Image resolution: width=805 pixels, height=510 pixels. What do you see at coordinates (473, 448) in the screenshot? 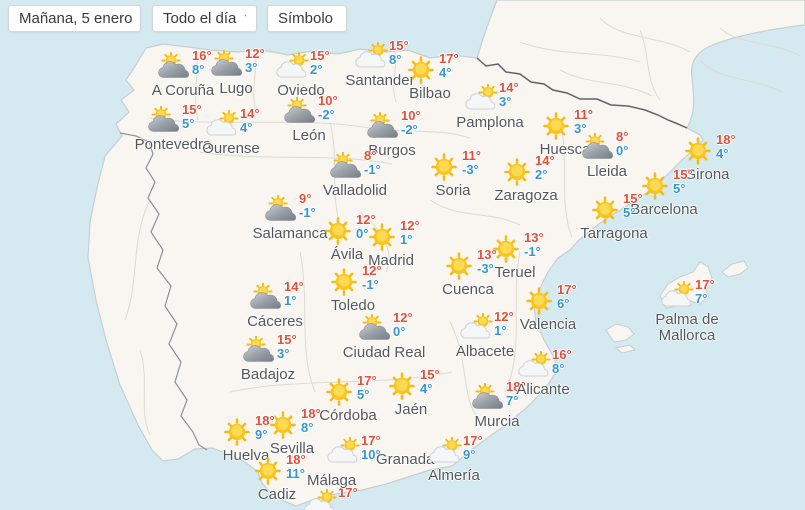
I see `temperature-pair: 17° 9°` at bounding box center [473, 448].